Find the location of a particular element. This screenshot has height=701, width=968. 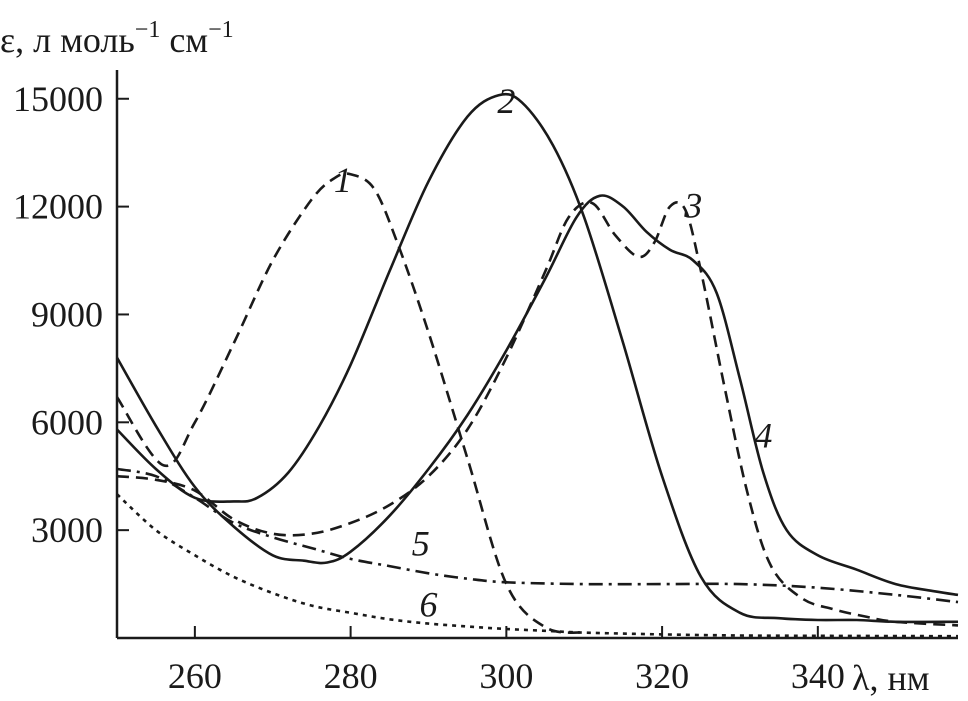

curve-label-4: 4 is located at coordinates (763, 435).